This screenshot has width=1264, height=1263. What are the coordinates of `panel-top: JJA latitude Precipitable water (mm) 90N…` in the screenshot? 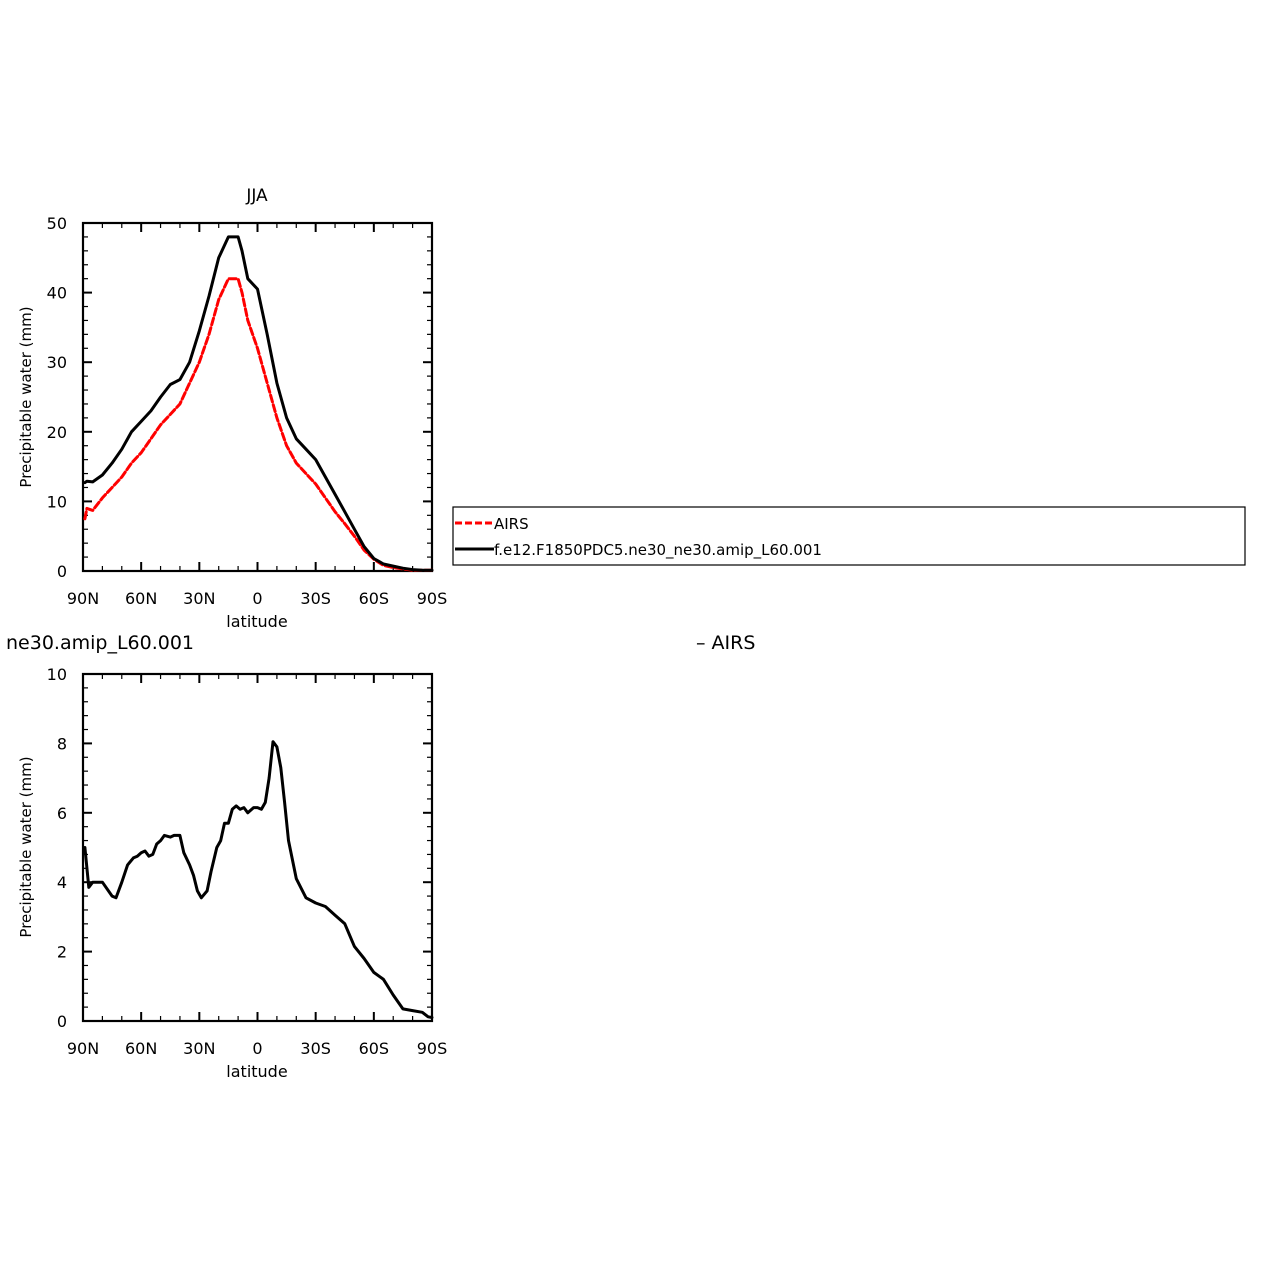 It's located at (232, 408).